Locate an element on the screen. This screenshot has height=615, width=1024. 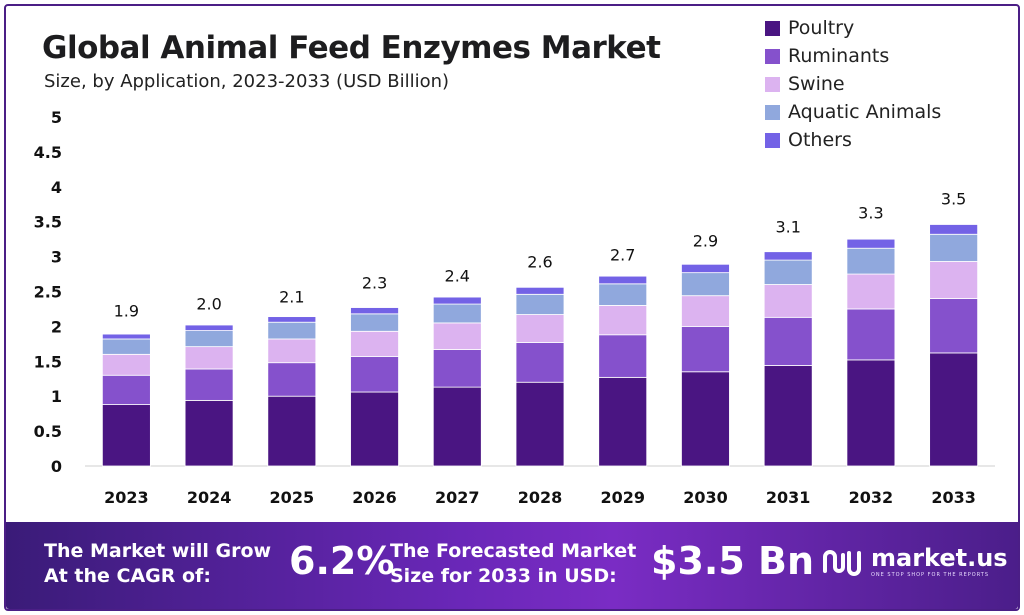
bar-total-label: 2.6 is located at coordinates (539, 262).